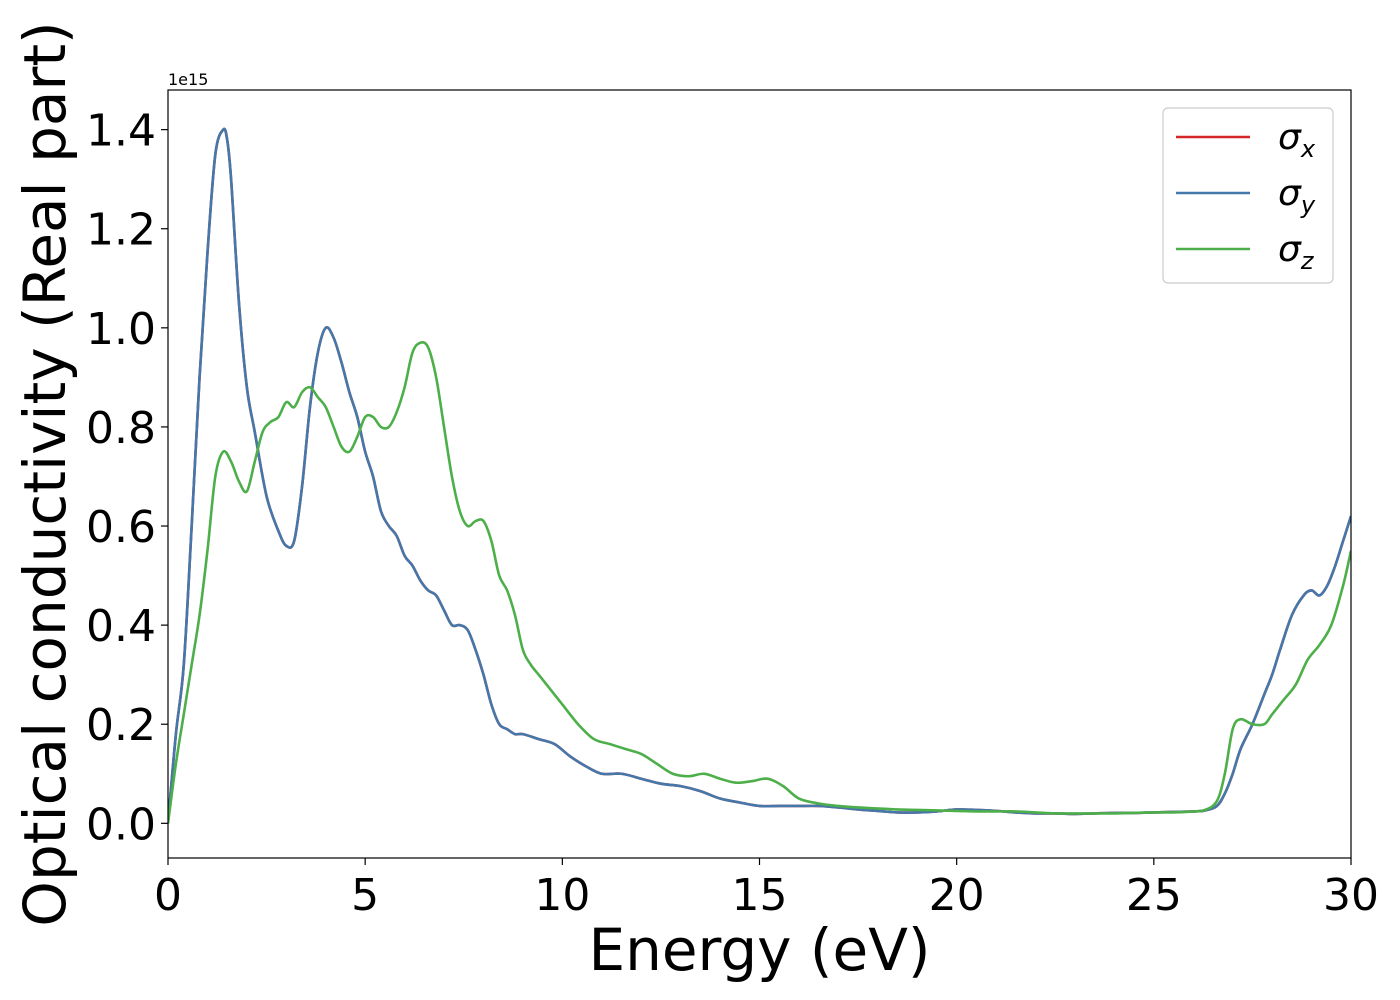  Describe the element at coordinates (121, 626) in the screenshot. I see `y-tick-label: 0.4` at that location.